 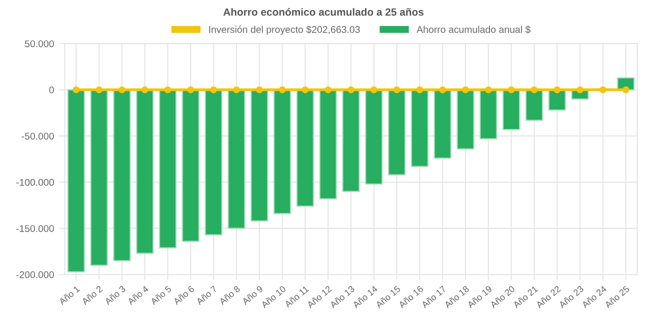 I want to click on y-tick-label: -150.000, so click(x=35, y=228).